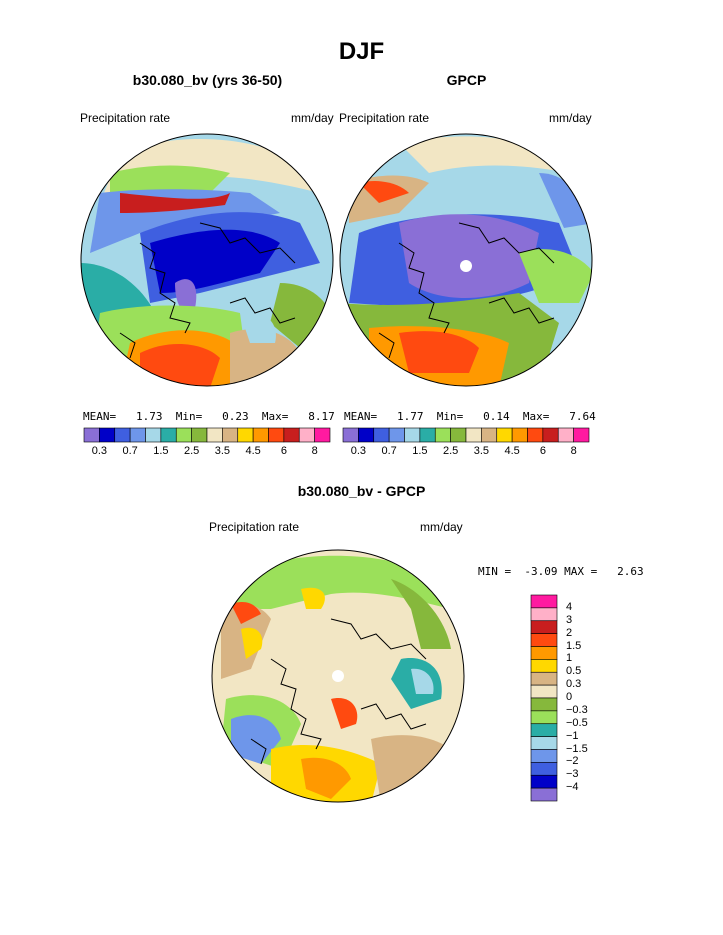 The height and width of the screenshot is (935, 723). What do you see at coordinates (207, 260) in the screenshot?
I see `polar-map-model` at bounding box center [207, 260].